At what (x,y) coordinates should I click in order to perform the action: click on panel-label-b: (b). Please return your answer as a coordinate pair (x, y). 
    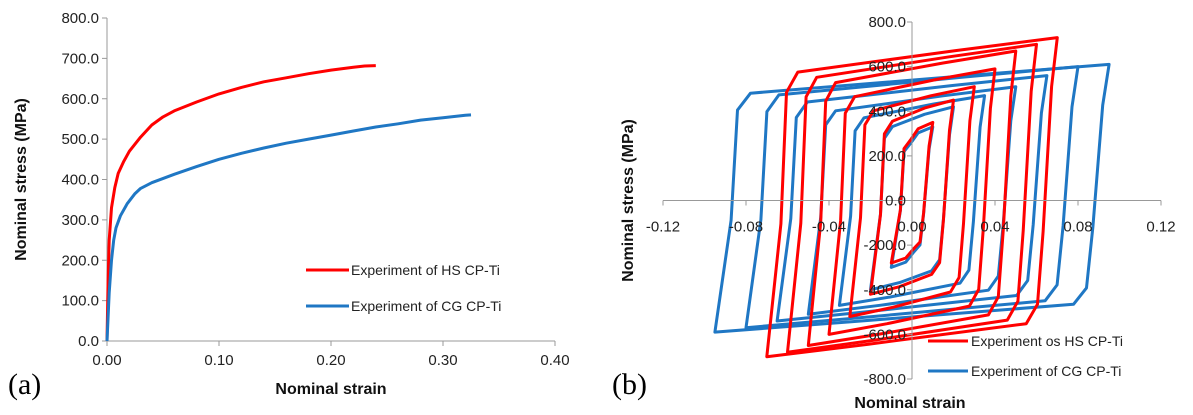
    Looking at the image, I should click on (629, 384).